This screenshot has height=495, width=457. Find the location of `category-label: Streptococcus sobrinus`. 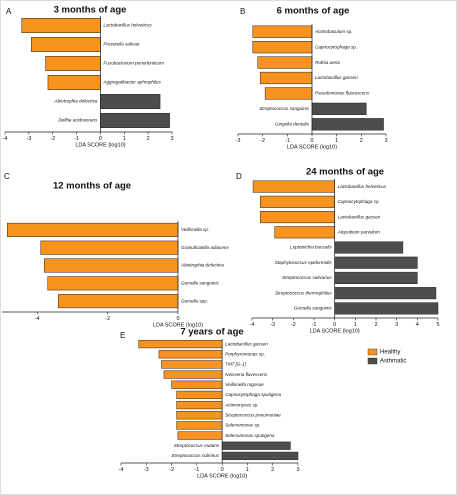

category-label: Streptococcus sobrinus is located at coordinates (195, 455).